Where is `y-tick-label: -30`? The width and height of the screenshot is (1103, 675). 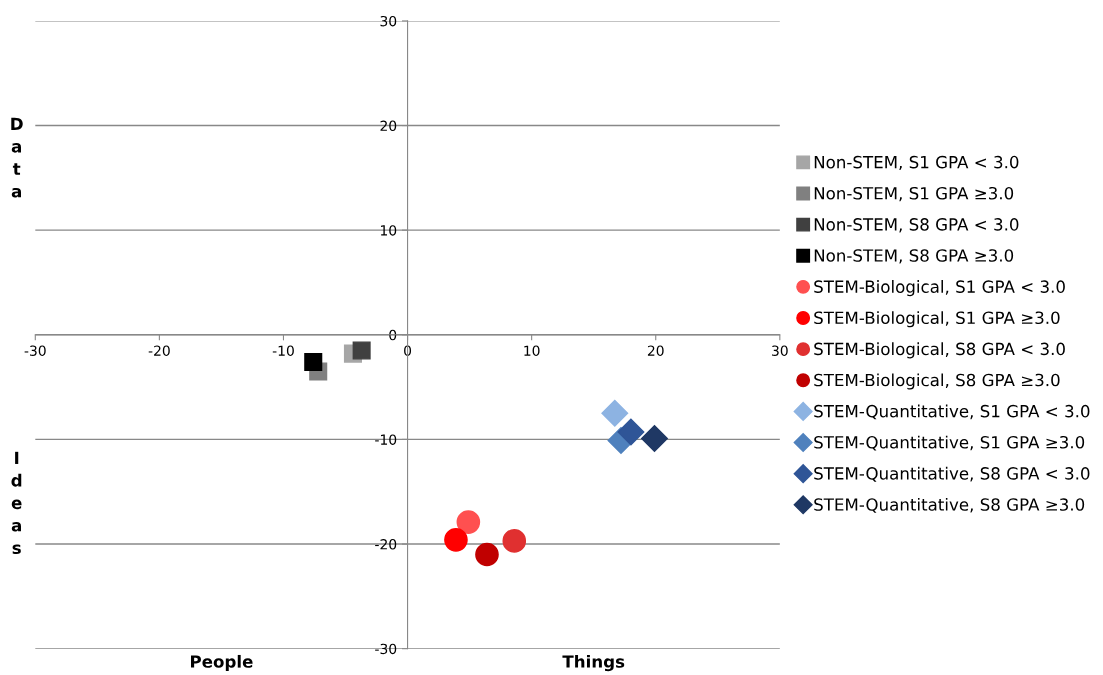 y-tick-label: -30 is located at coordinates (386, 649).